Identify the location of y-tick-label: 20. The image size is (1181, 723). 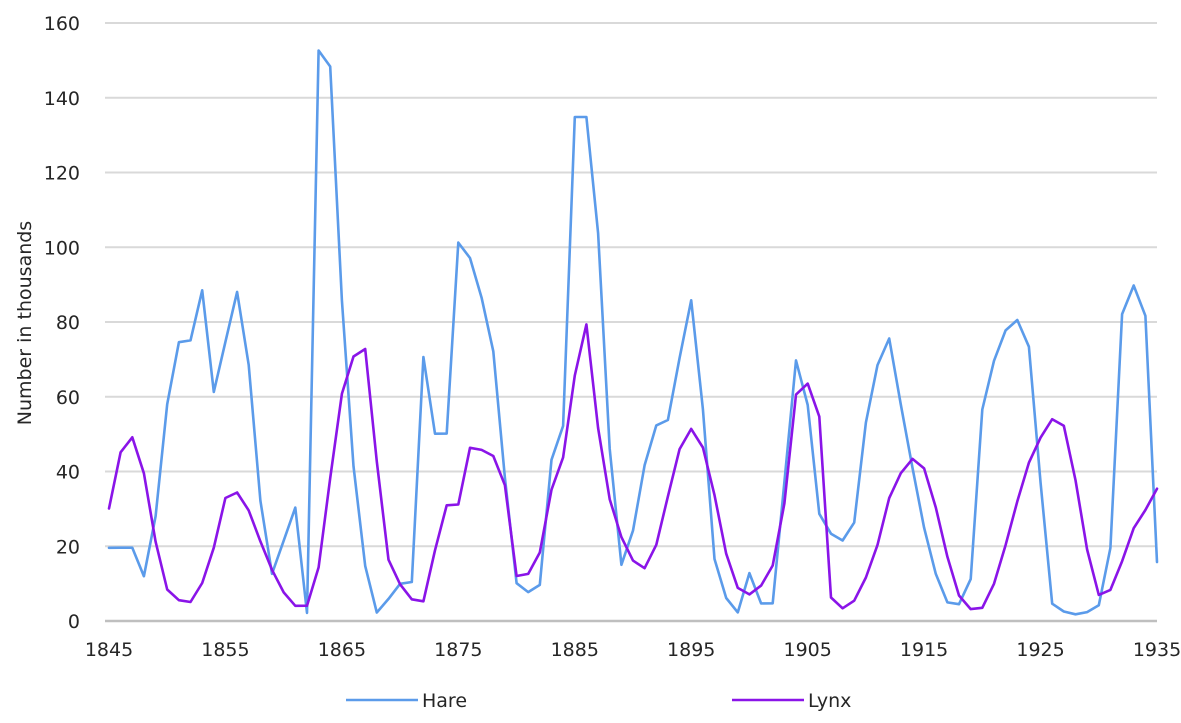
(68, 547).